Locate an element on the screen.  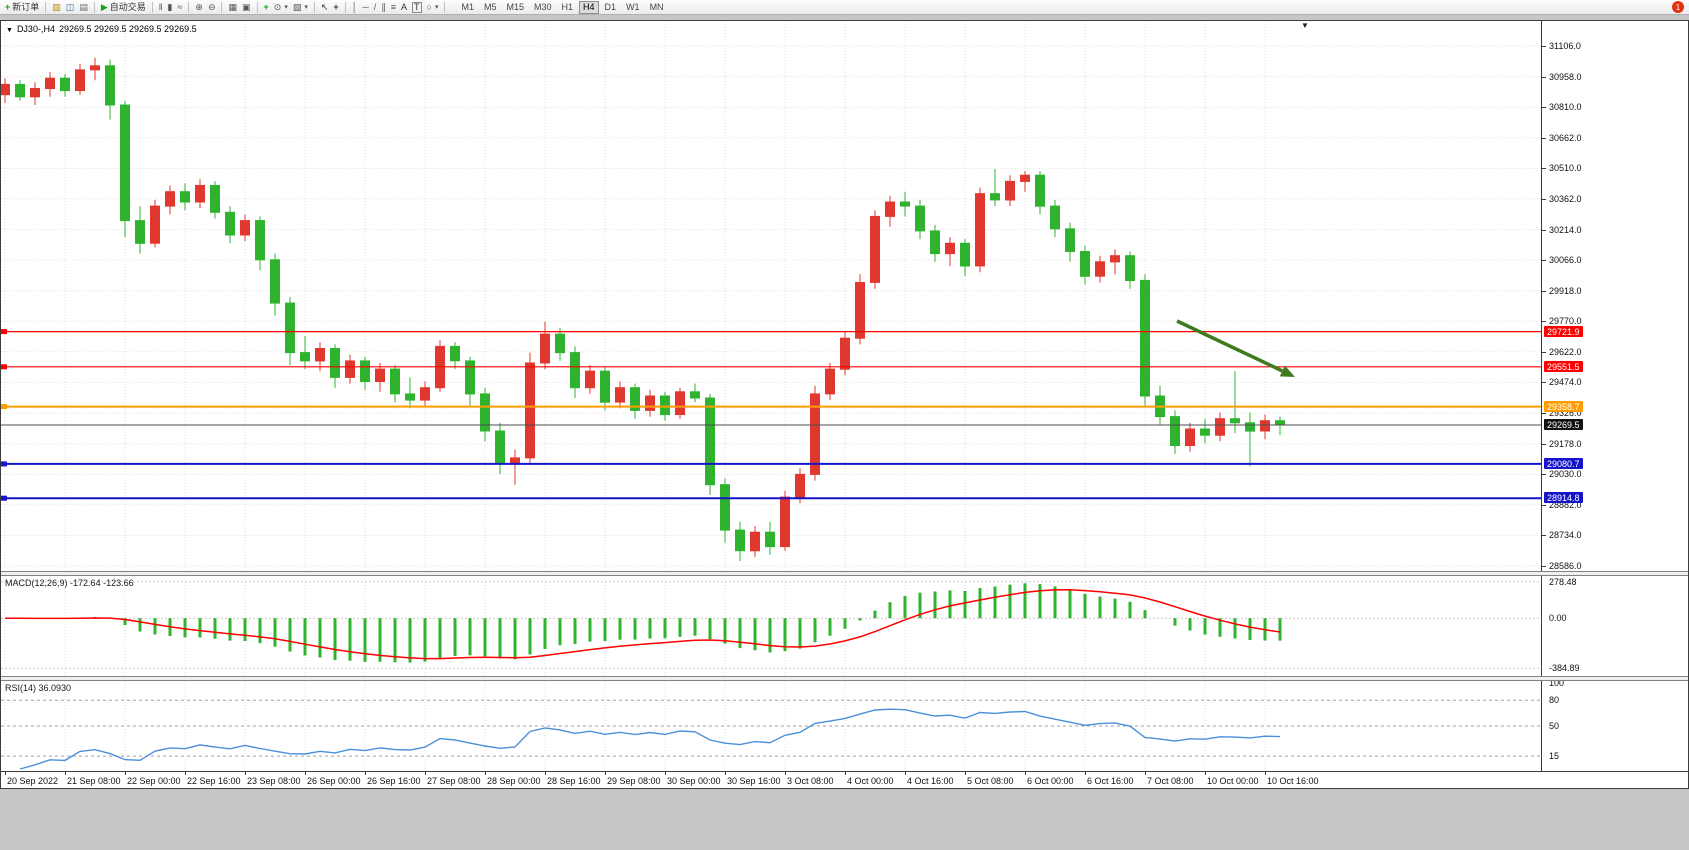
clock-icon: ⊙ is located at coordinates (277, 6).